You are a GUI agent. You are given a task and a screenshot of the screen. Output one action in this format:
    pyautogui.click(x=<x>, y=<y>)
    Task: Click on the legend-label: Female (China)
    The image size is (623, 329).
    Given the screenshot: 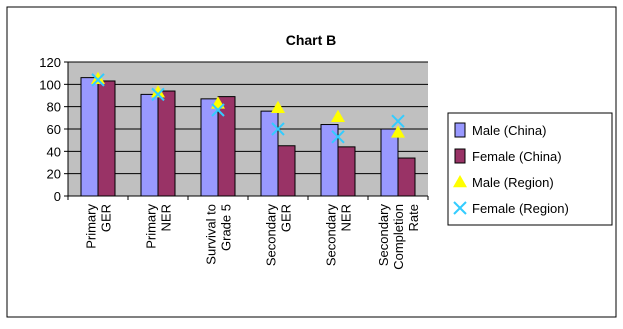 What is the action you would take?
    pyautogui.click(x=517, y=156)
    